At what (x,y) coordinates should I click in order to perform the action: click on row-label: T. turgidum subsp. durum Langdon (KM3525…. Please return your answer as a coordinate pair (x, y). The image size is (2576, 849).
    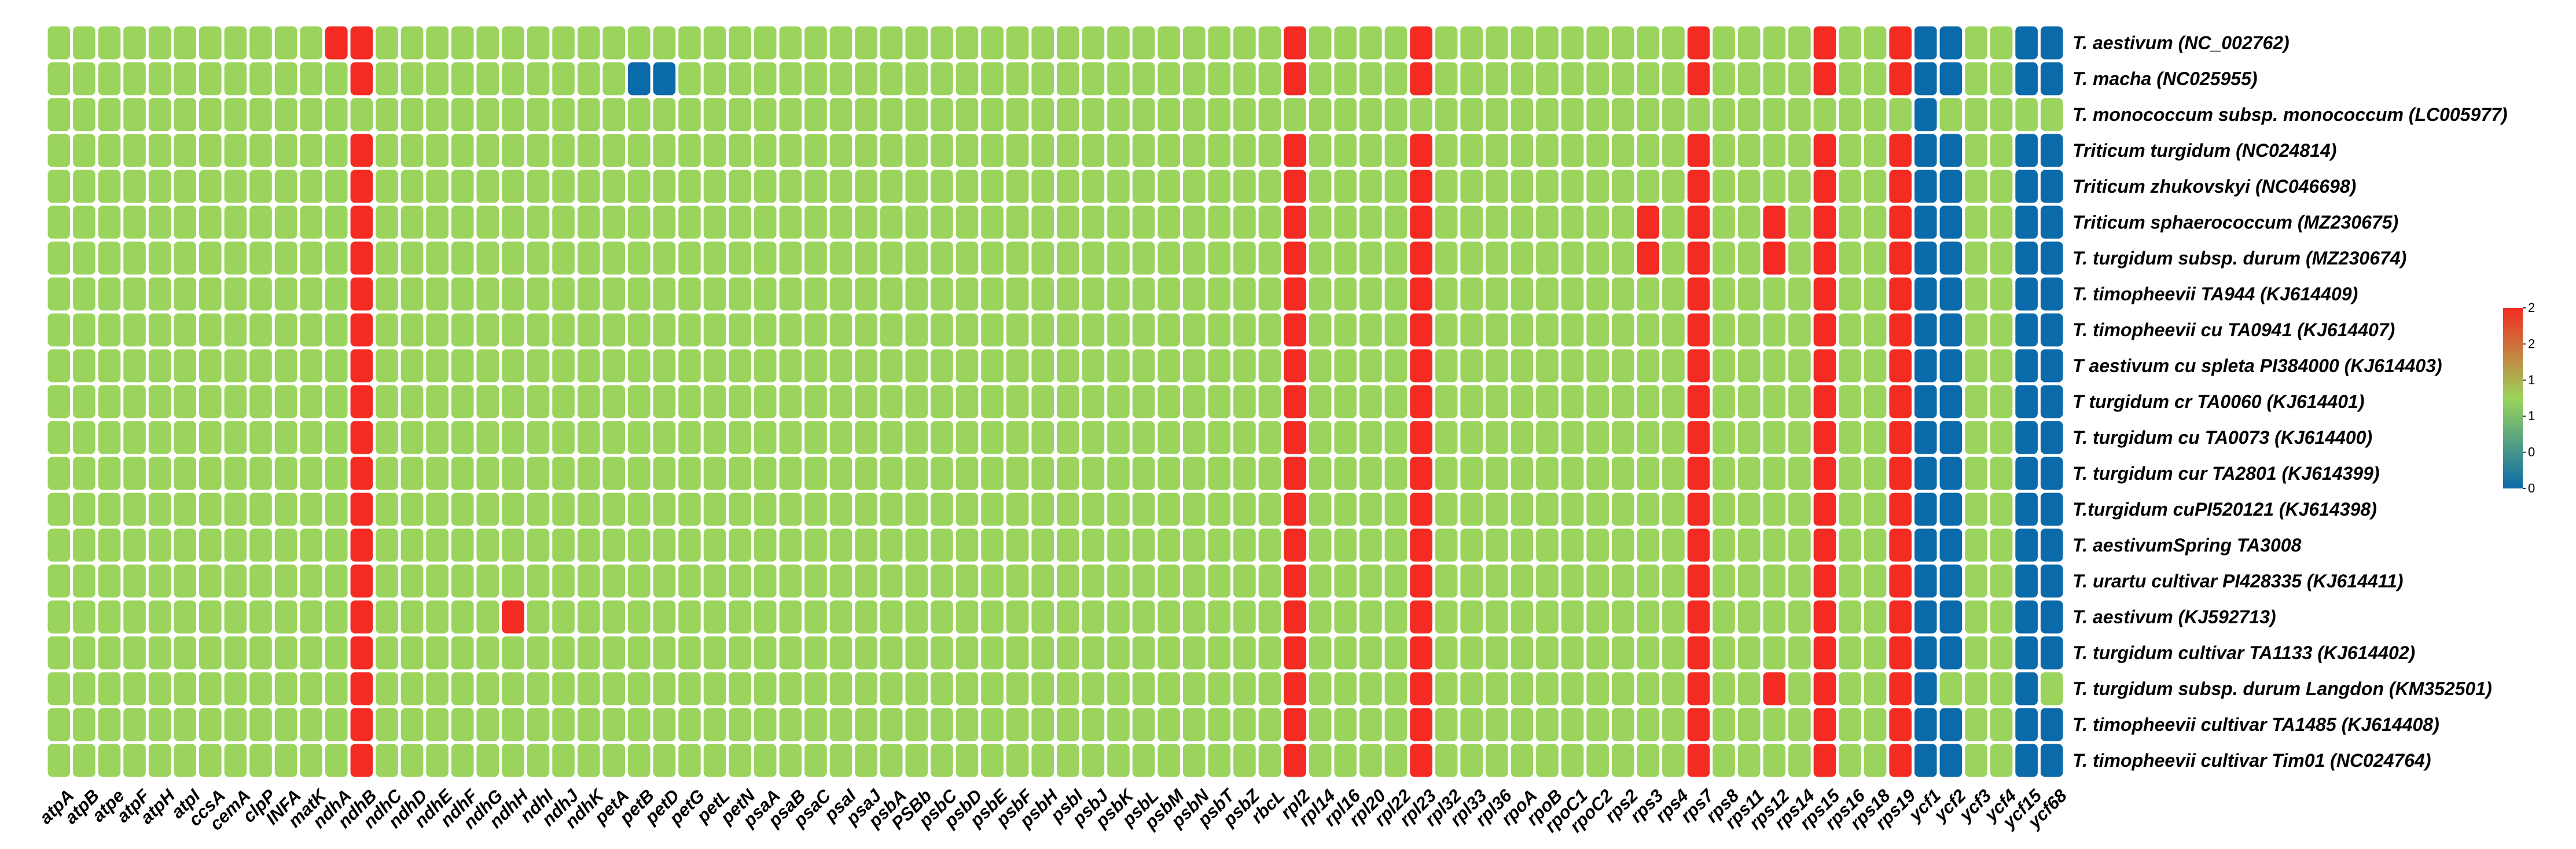
    Looking at the image, I should click on (2282, 688).